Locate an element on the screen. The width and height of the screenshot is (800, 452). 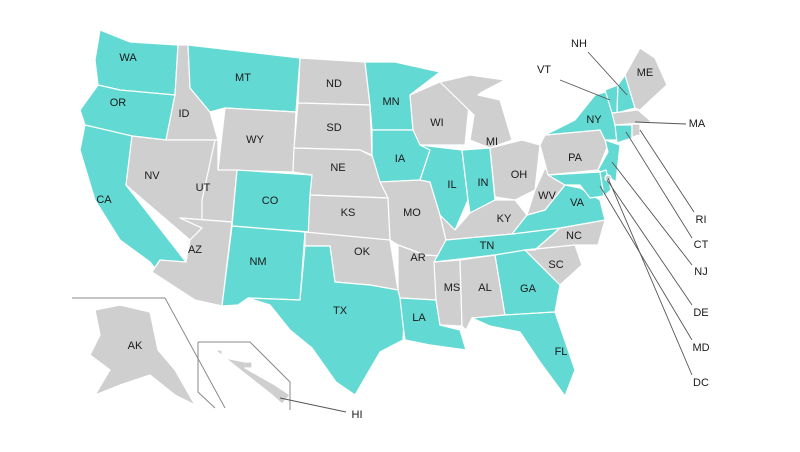
state-label-wy: WY is located at coordinates (255, 140).